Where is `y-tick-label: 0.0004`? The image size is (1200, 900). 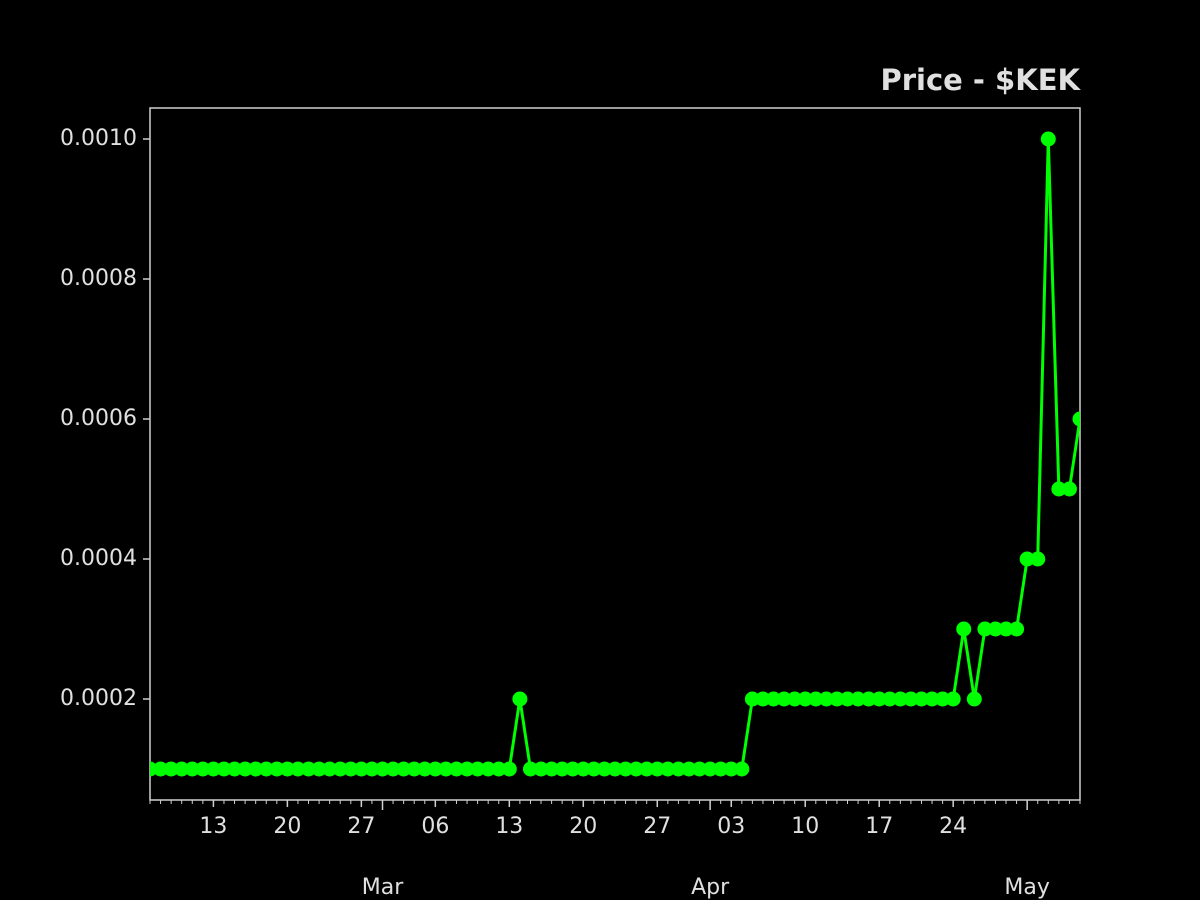
y-tick-label: 0.0004 is located at coordinates (98, 558).